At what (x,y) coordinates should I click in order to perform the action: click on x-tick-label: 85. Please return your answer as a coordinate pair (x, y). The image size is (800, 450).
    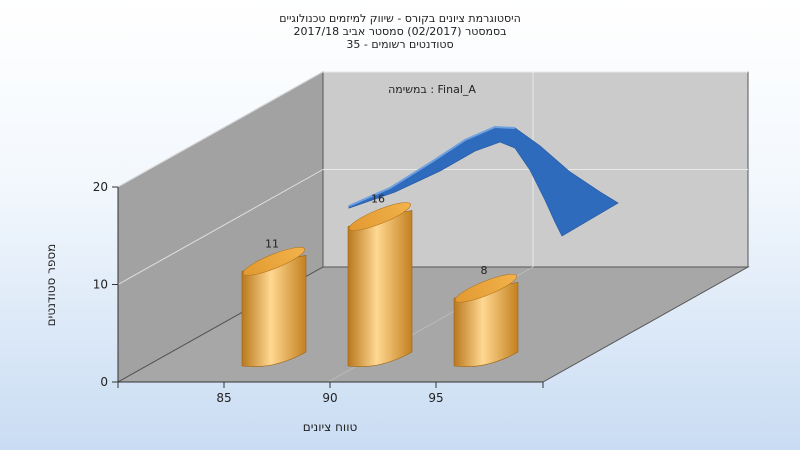
    Looking at the image, I should click on (223, 398).